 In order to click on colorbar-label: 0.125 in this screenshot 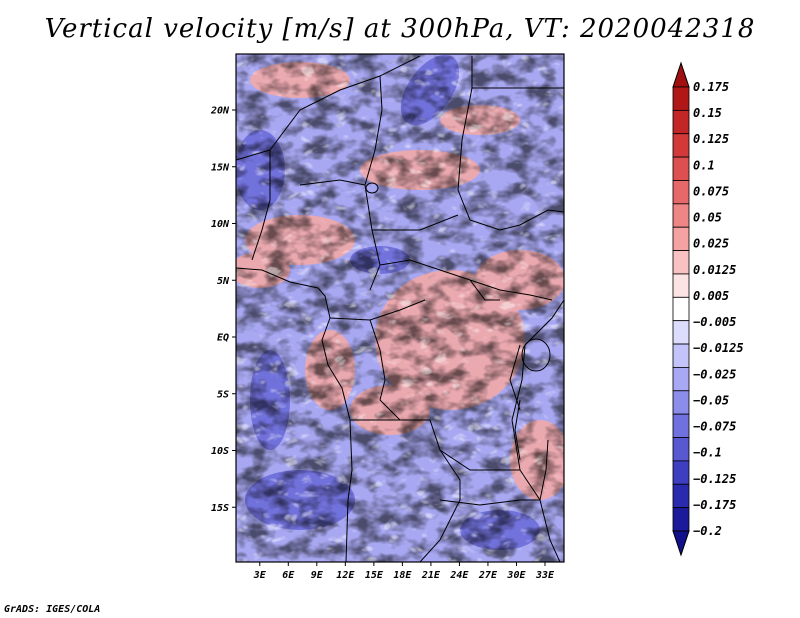, I will do `click(711, 139)`.